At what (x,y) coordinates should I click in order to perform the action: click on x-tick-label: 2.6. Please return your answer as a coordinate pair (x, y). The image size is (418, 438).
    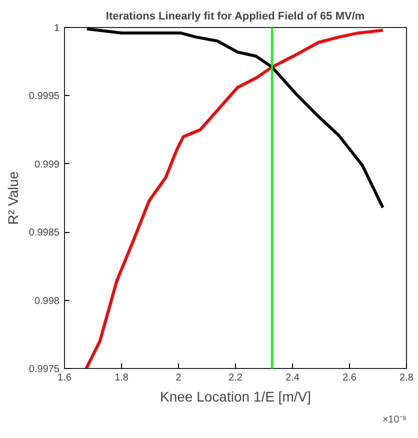
    Looking at the image, I should click on (349, 378).